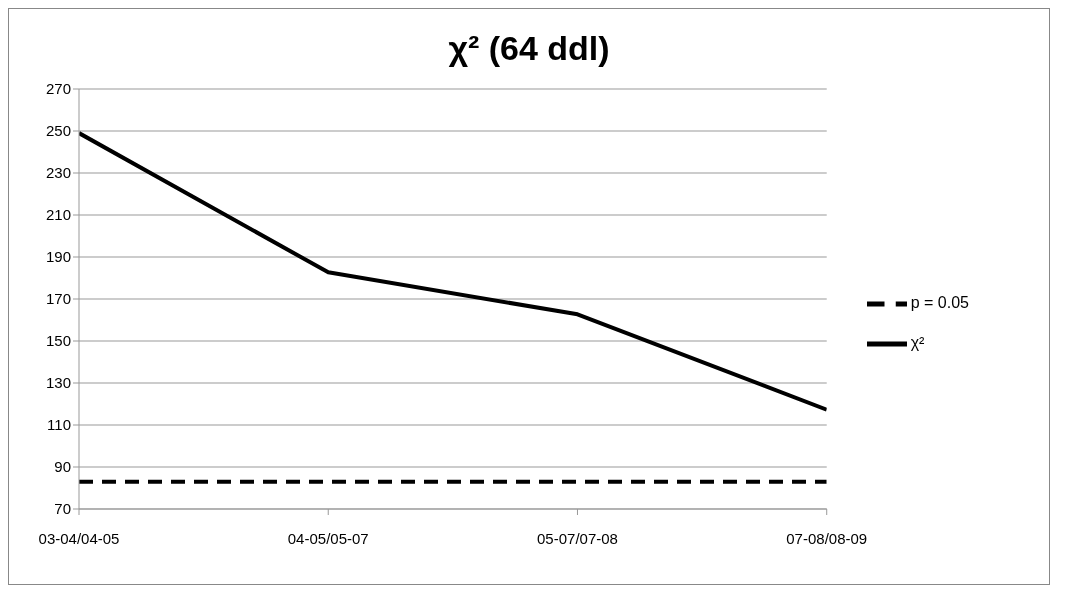  Describe the element at coordinates (58, 257) in the screenshot. I see `y-tick-label: 190` at that location.